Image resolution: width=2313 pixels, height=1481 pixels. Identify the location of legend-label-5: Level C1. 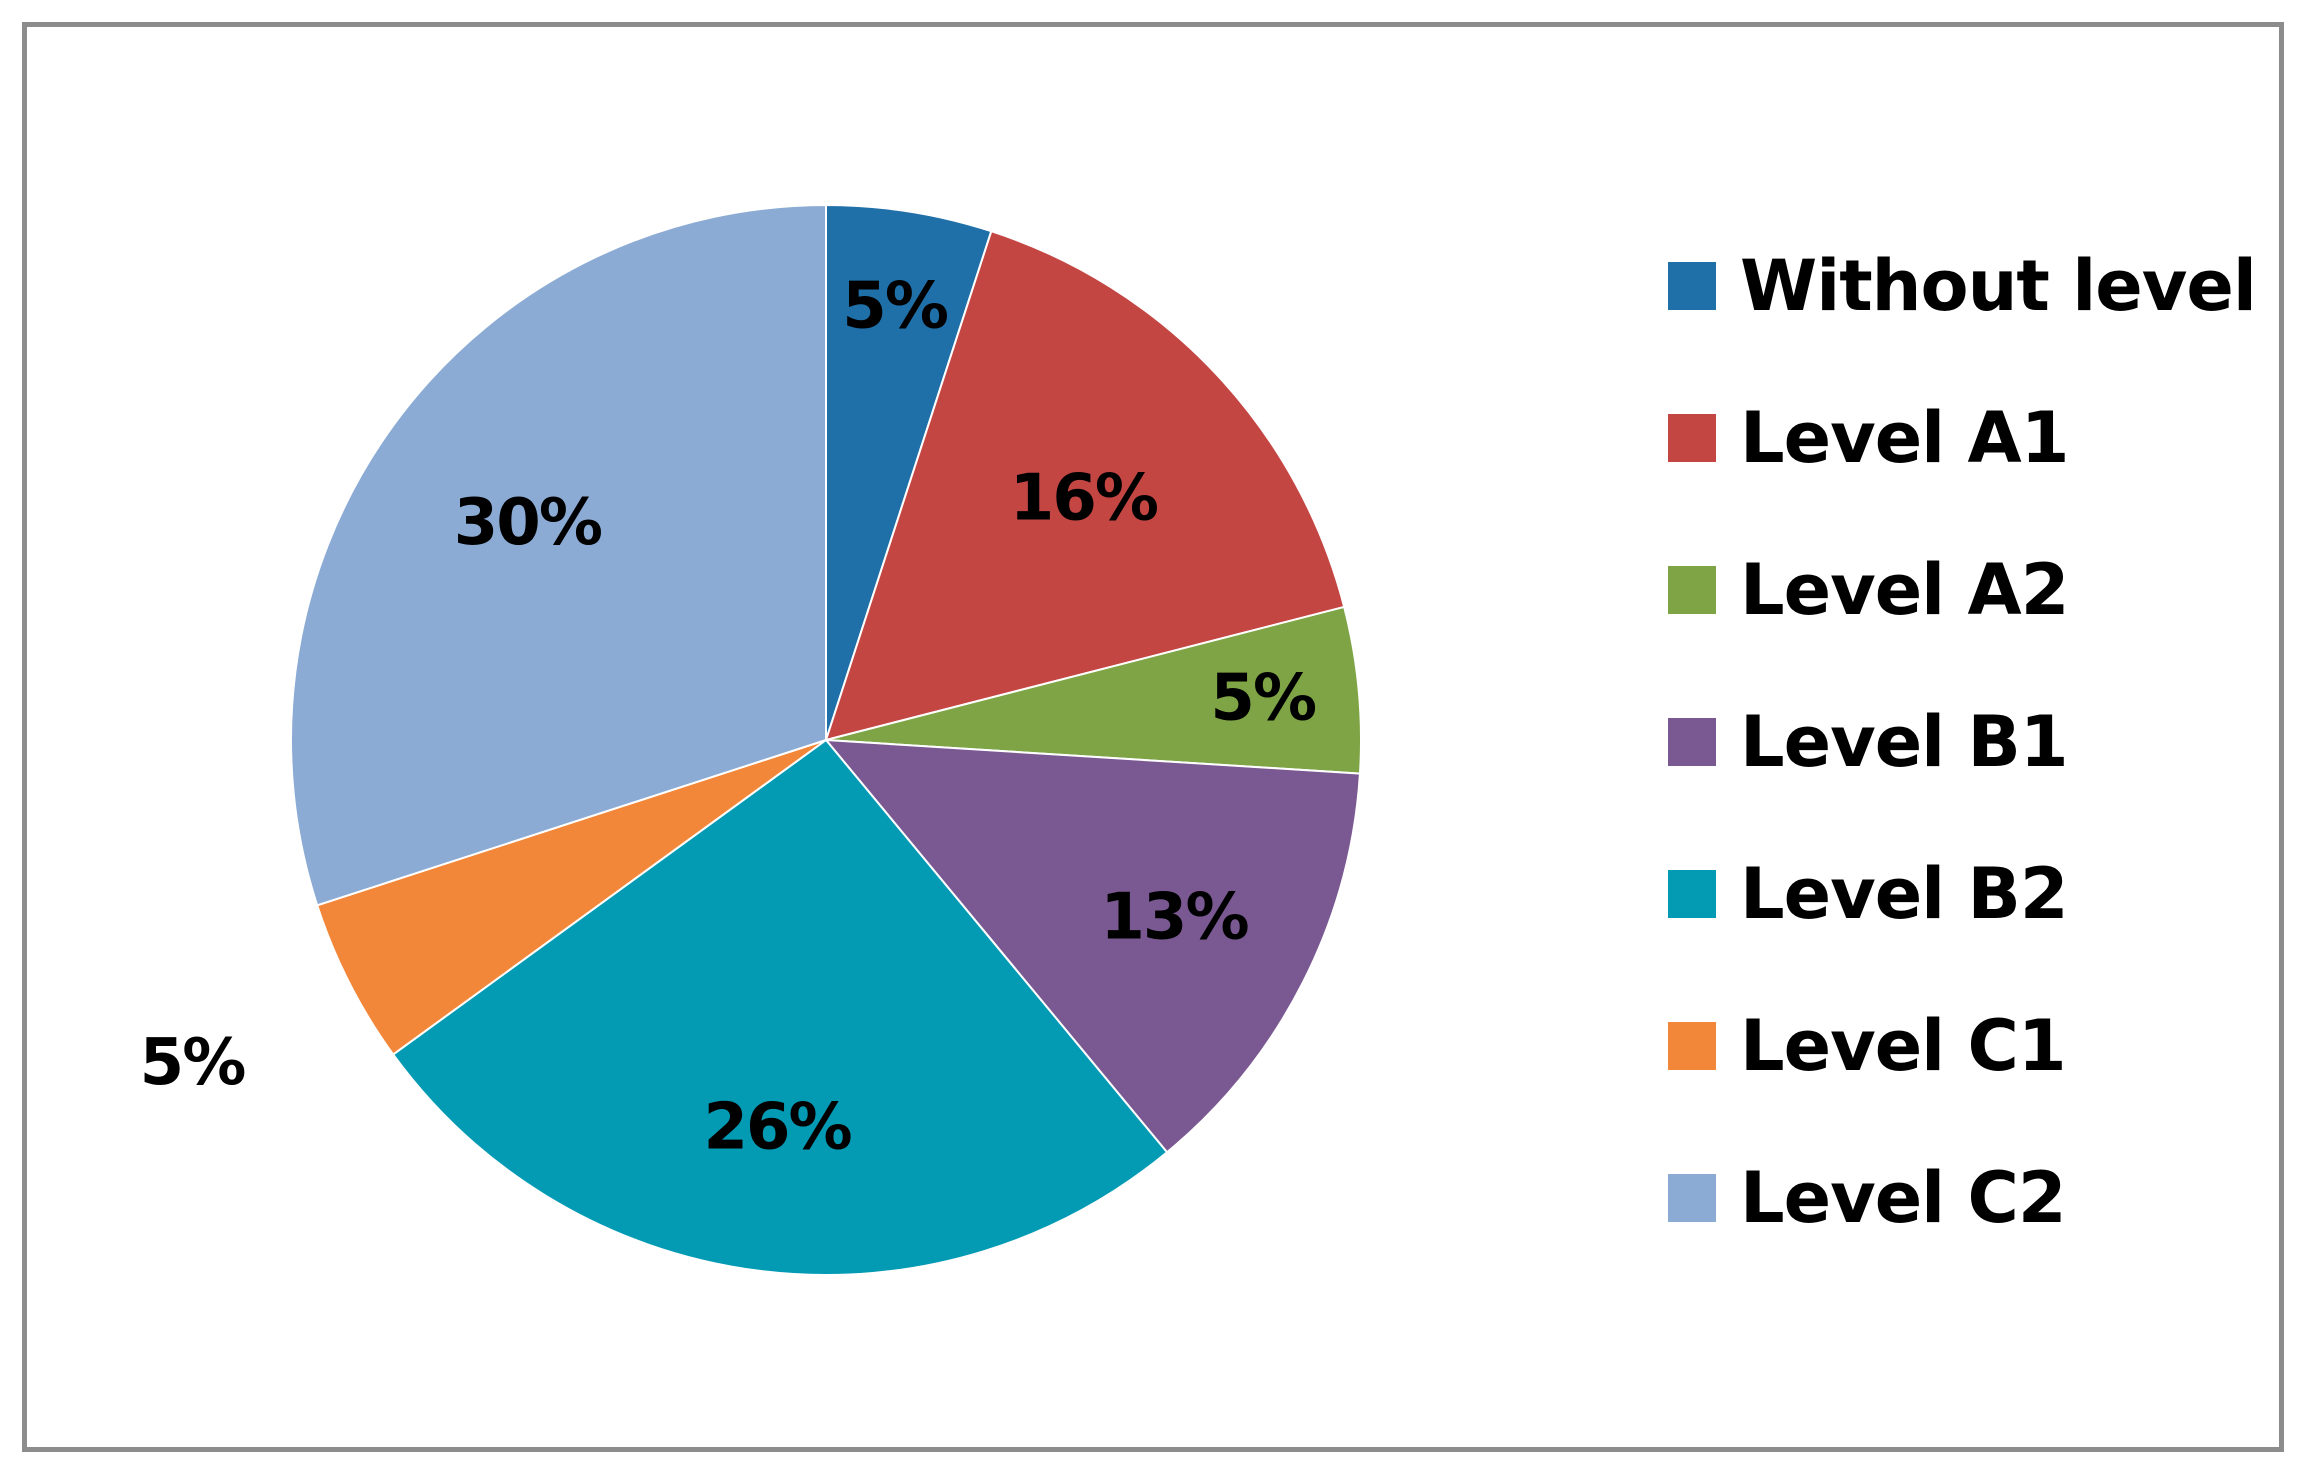
(1903, 1046).